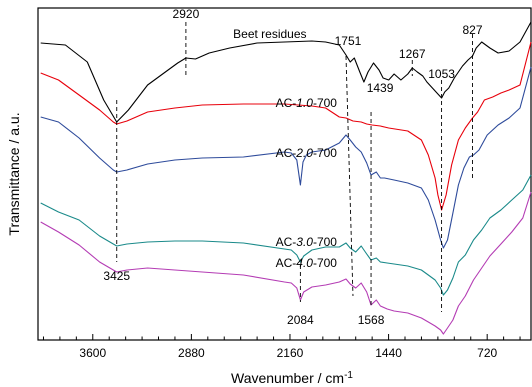 The height and width of the screenshot is (387, 532). I want to click on x-tick-label: 1440, so click(388, 353).